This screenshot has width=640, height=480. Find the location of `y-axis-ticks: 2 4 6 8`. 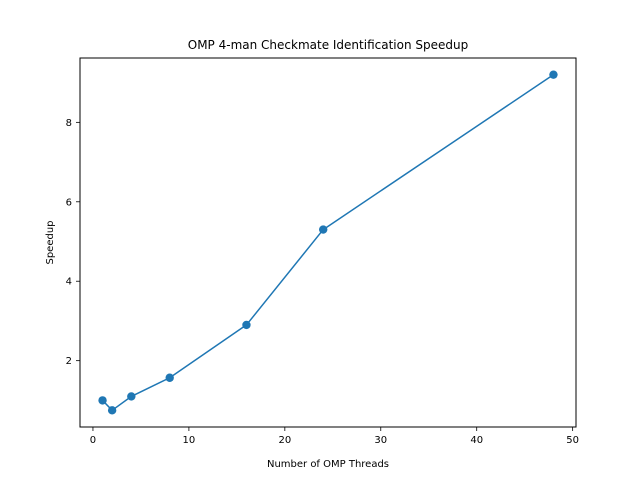

y-axis-ticks: 2 4 6 8 is located at coordinates (73, 242).